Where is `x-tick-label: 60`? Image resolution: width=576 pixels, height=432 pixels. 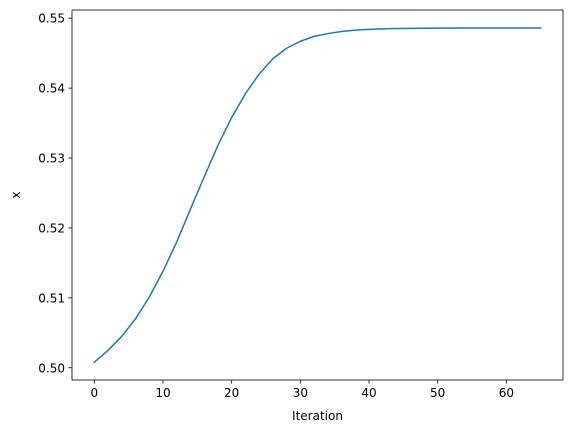
x-tick-label: 60 is located at coordinates (506, 393).